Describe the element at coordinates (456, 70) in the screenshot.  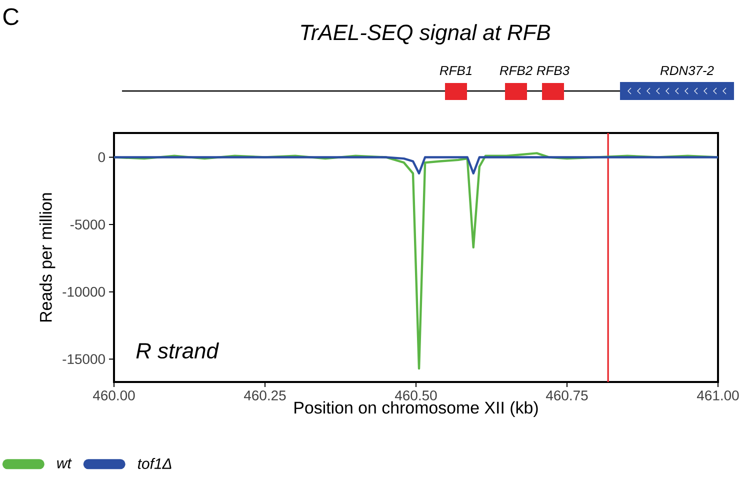
I see `text: RFB1` at that location.